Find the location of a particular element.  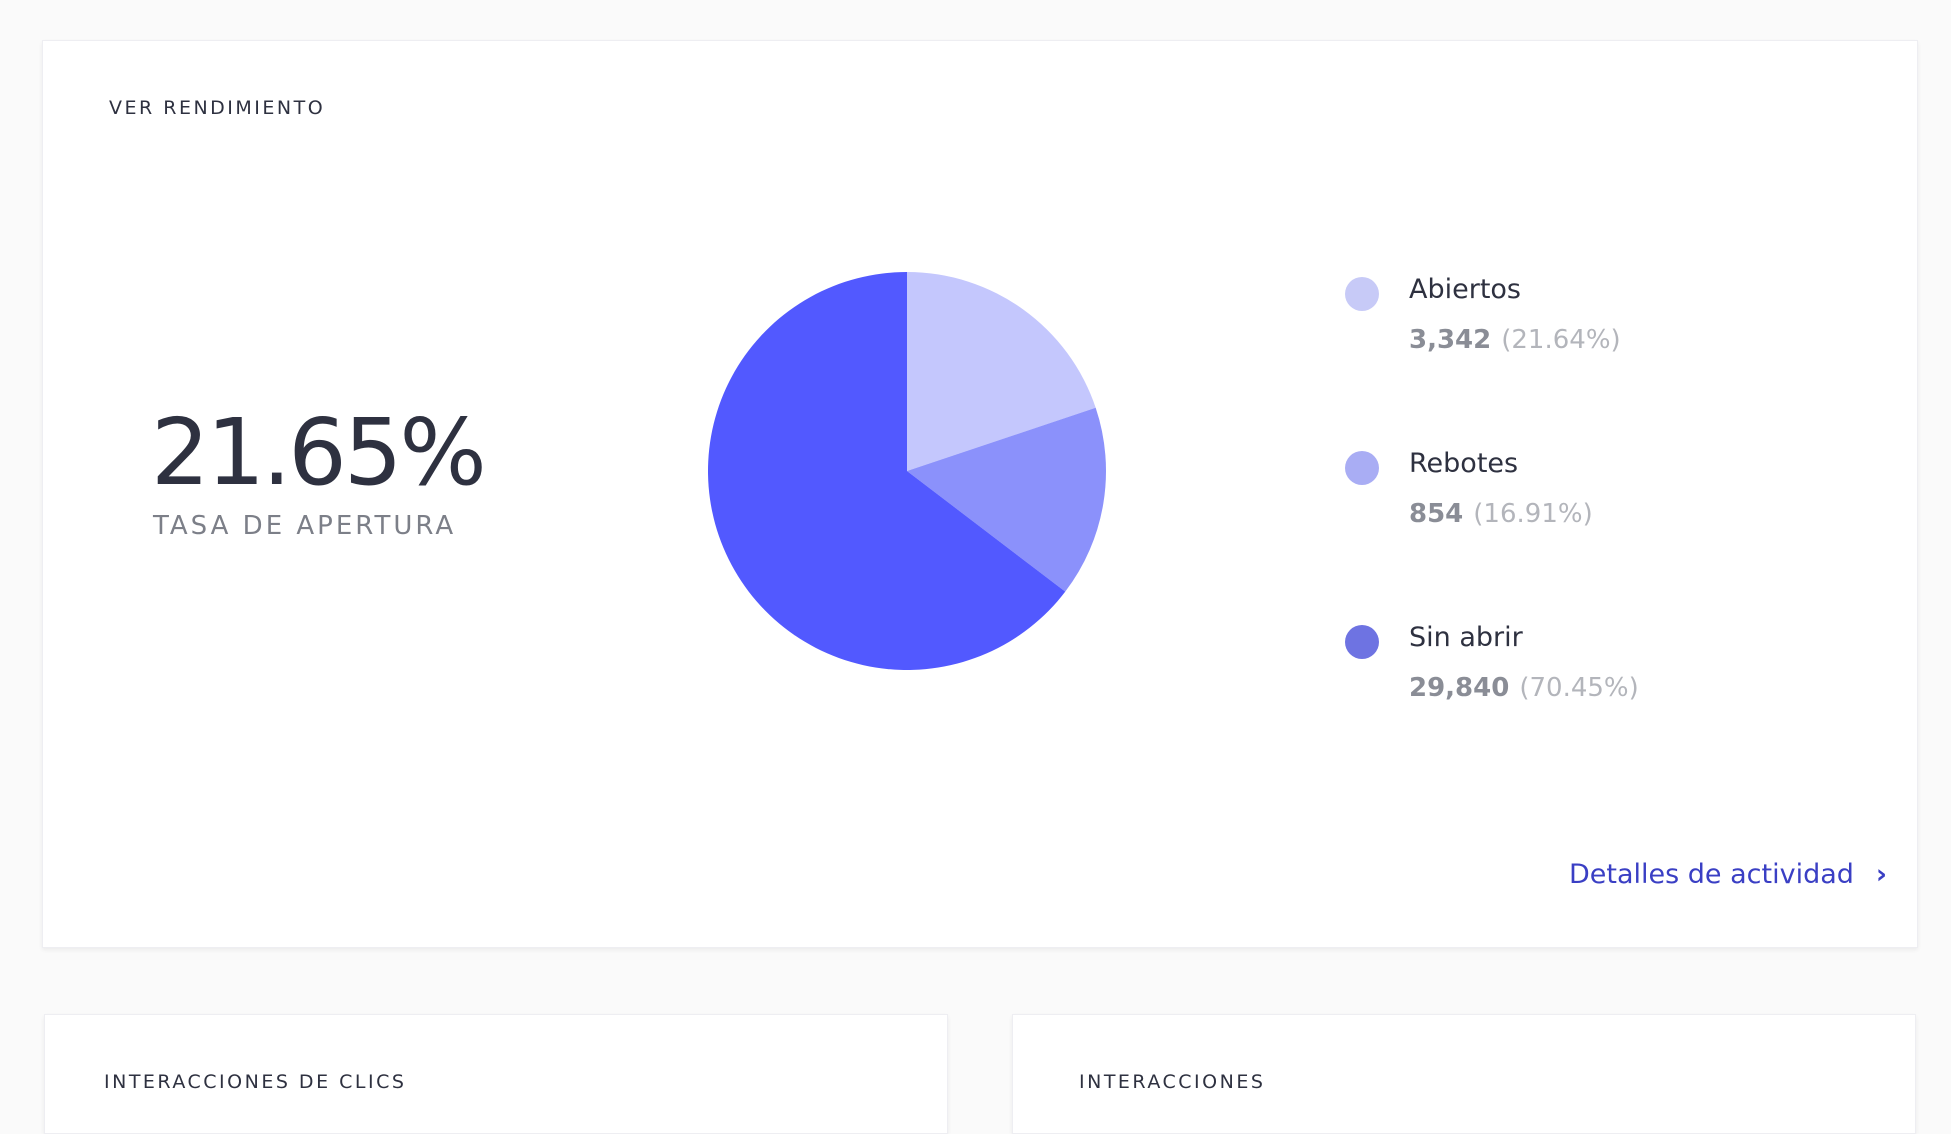

legend-count: 854 is located at coordinates (1436, 514).